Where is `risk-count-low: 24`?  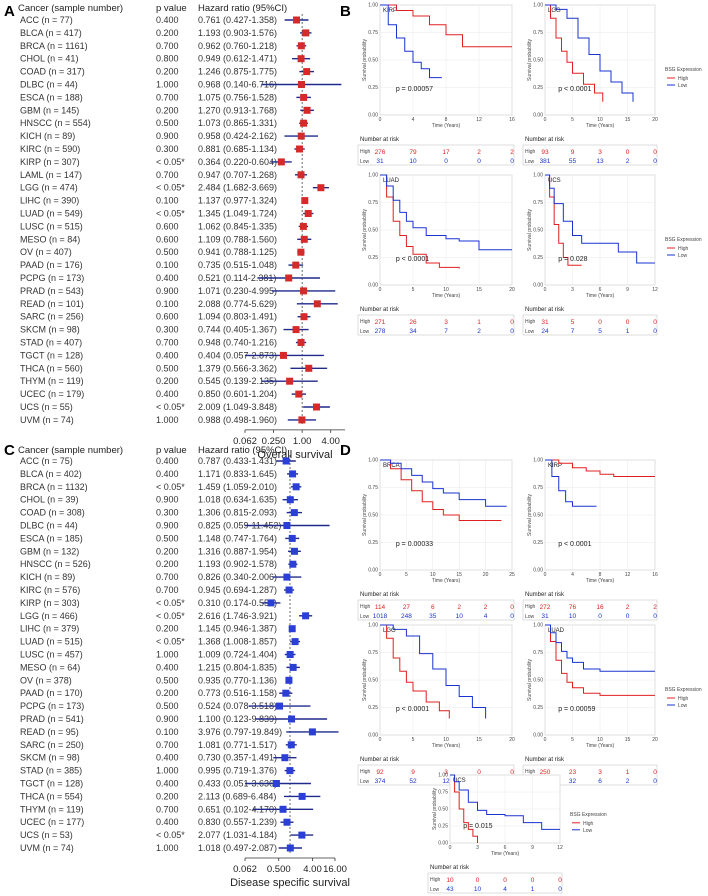
risk-count-low: 24 is located at coordinates (545, 331).